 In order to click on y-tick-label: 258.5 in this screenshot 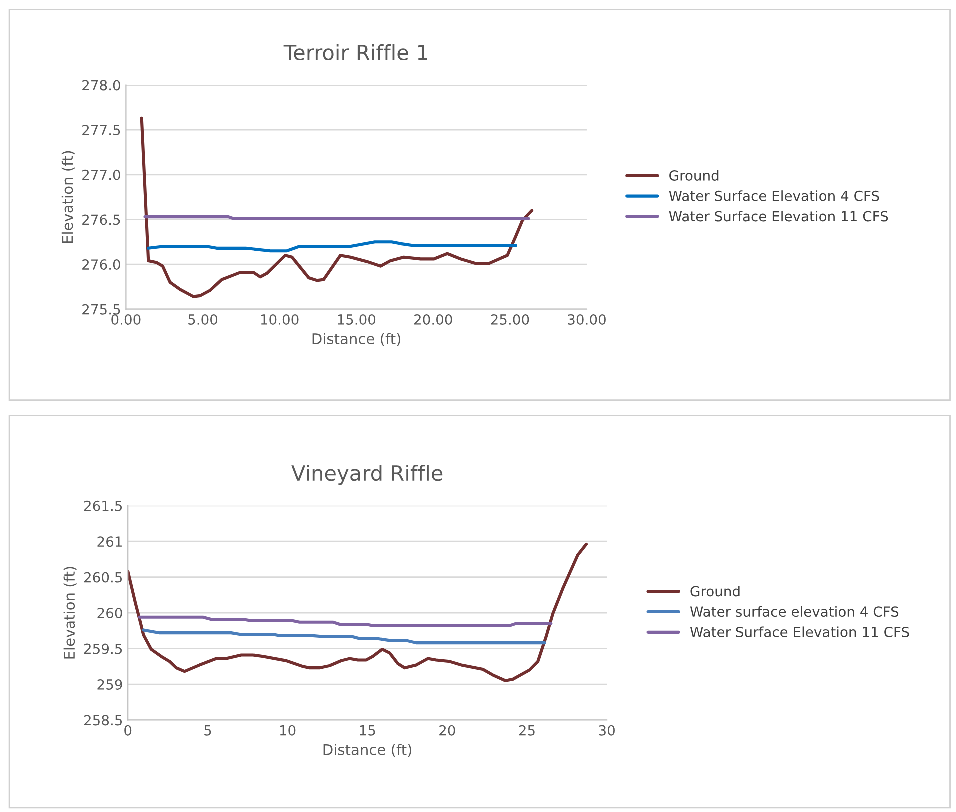, I will do `click(103, 720)`.